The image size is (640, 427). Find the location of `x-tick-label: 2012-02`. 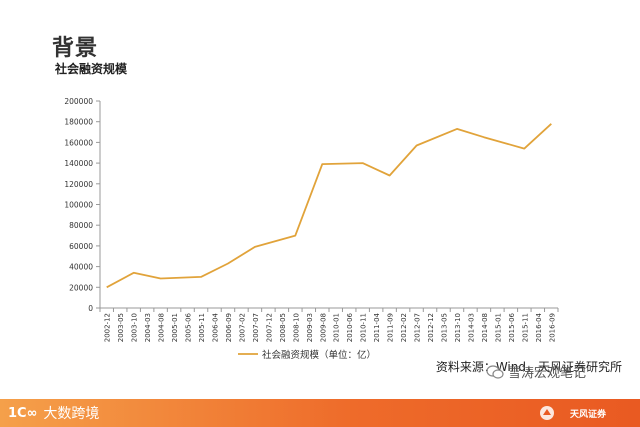

x-tick-label: 2012-02 is located at coordinates (404, 327).